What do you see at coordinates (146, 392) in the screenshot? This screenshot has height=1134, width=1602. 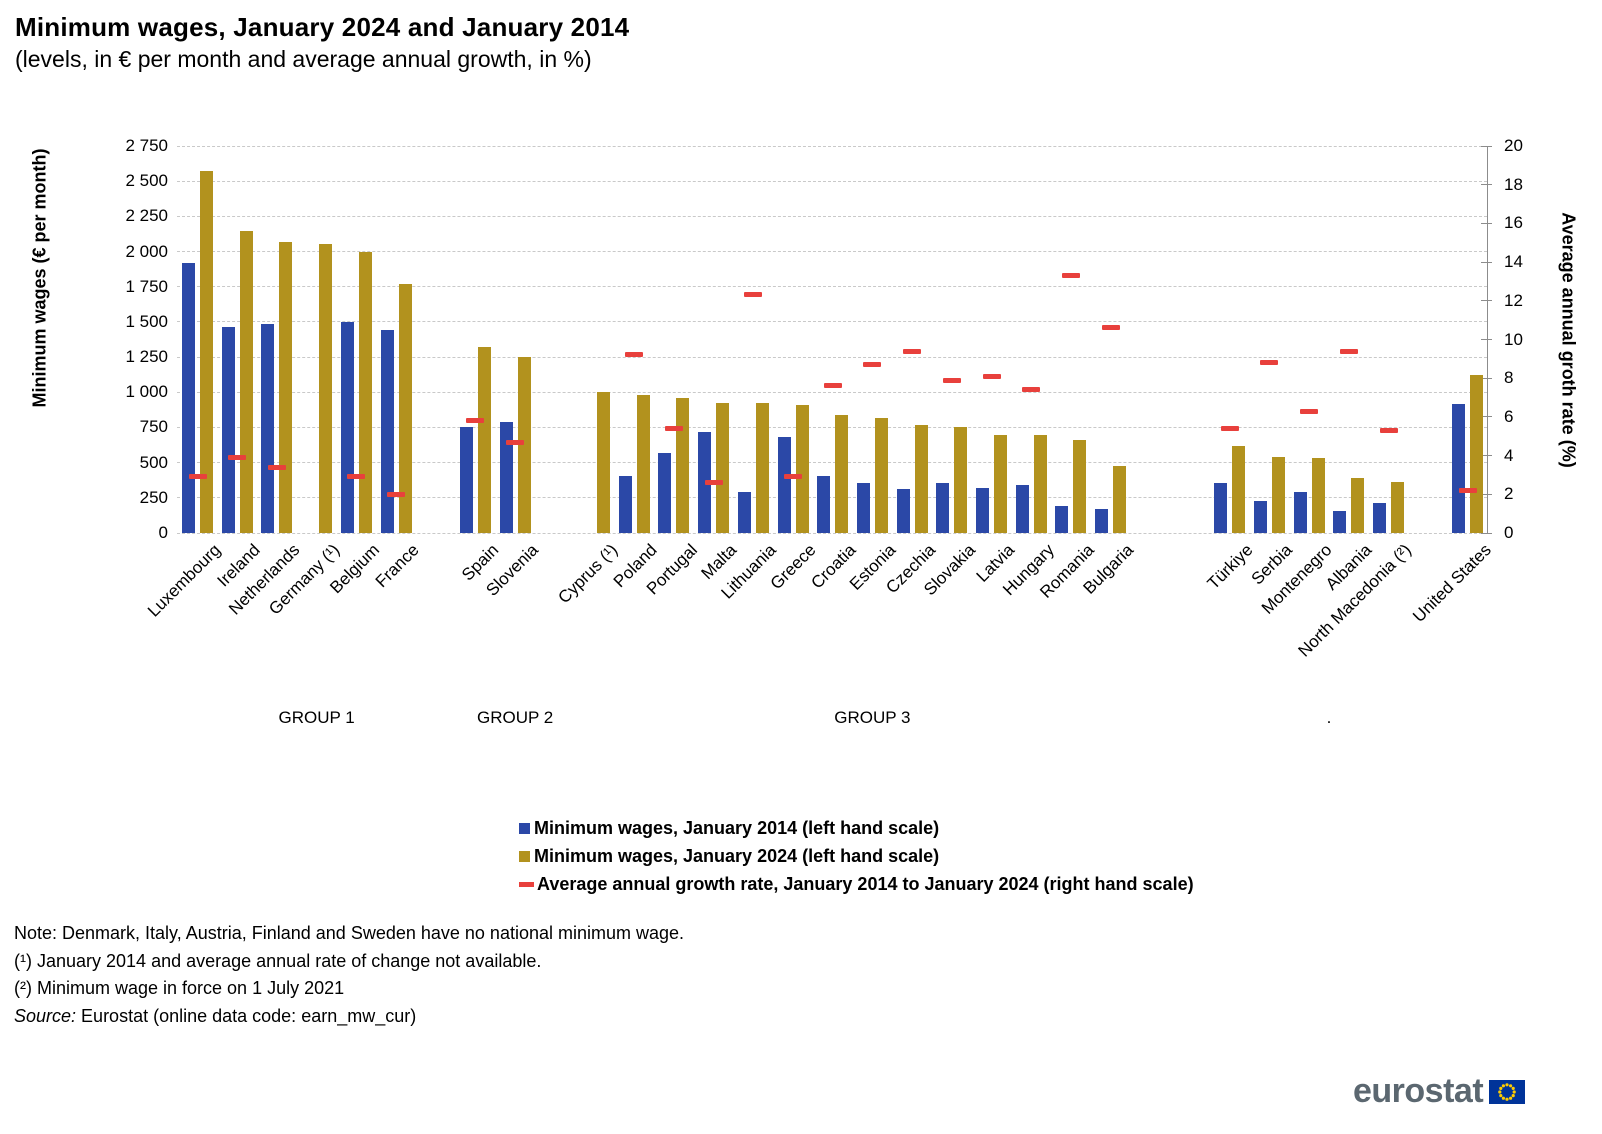 I see `left-tick-label: 1 000` at bounding box center [146, 392].